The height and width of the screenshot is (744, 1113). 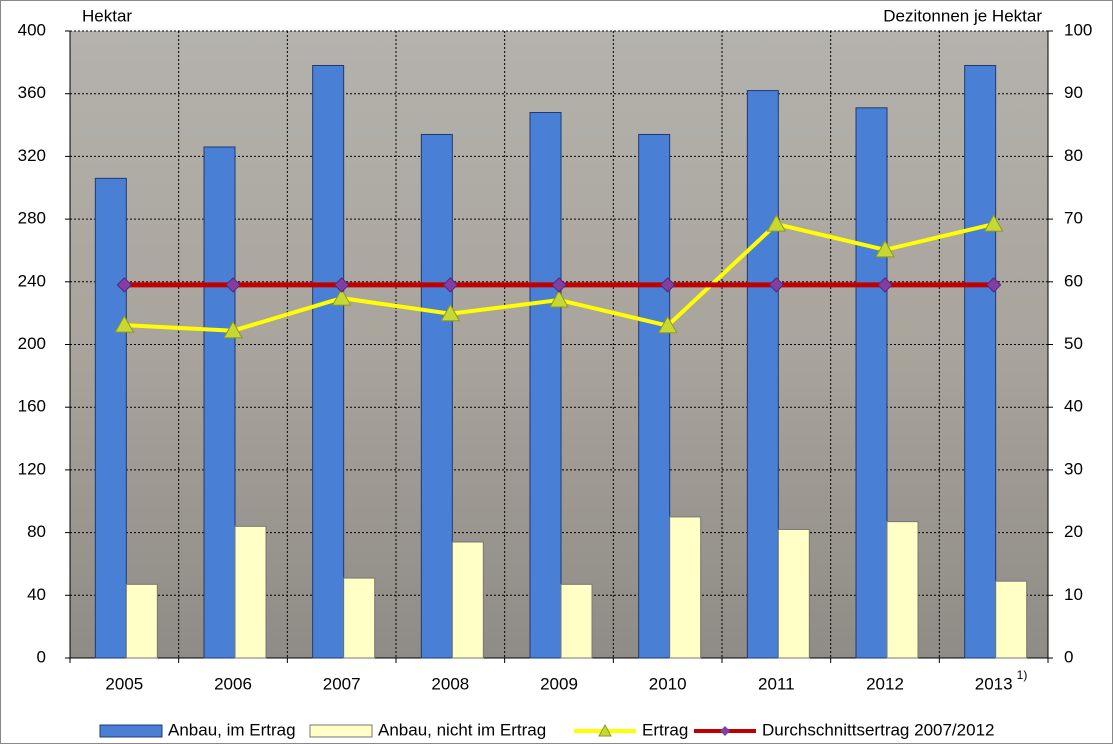 What do you see at coordinates (32, 468) in the screenshot?
I see `y-tick-label: 120` at bounding box center [32, 468].